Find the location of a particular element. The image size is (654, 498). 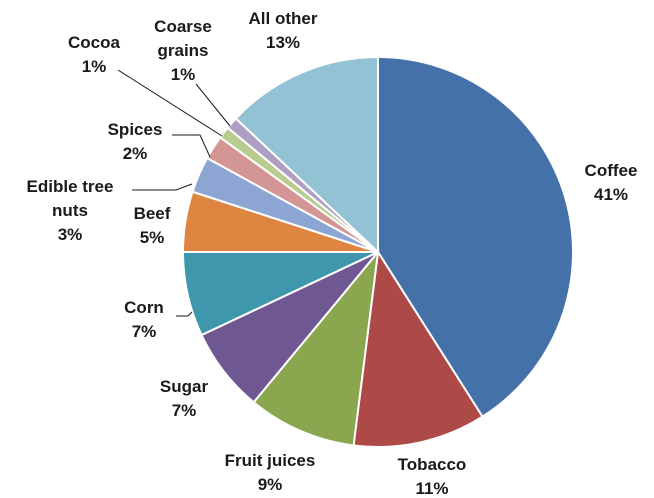

leader-line-corn is located at coordinates (184, 314).